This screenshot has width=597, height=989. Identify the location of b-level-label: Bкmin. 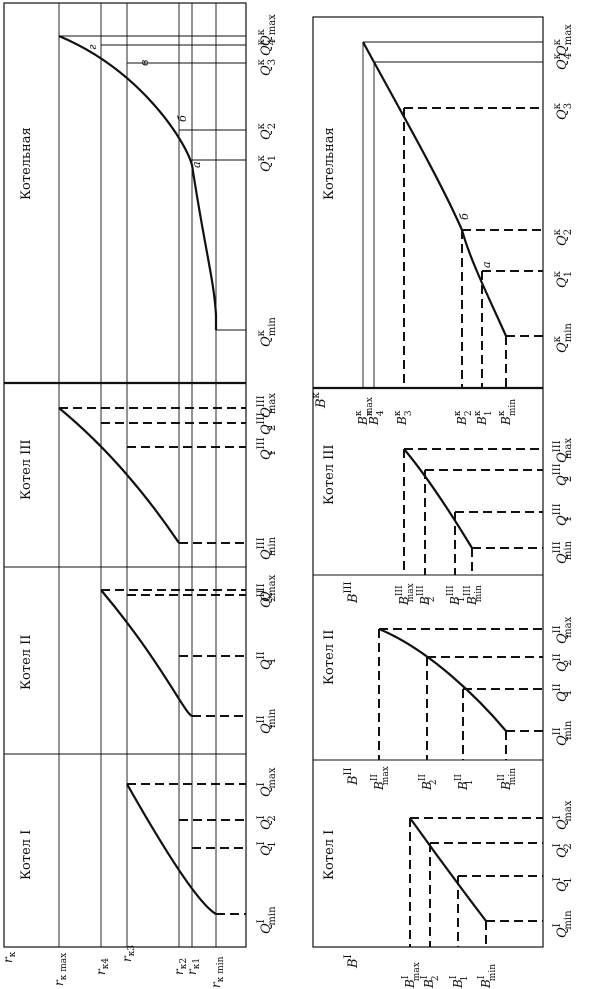
(507, 412).